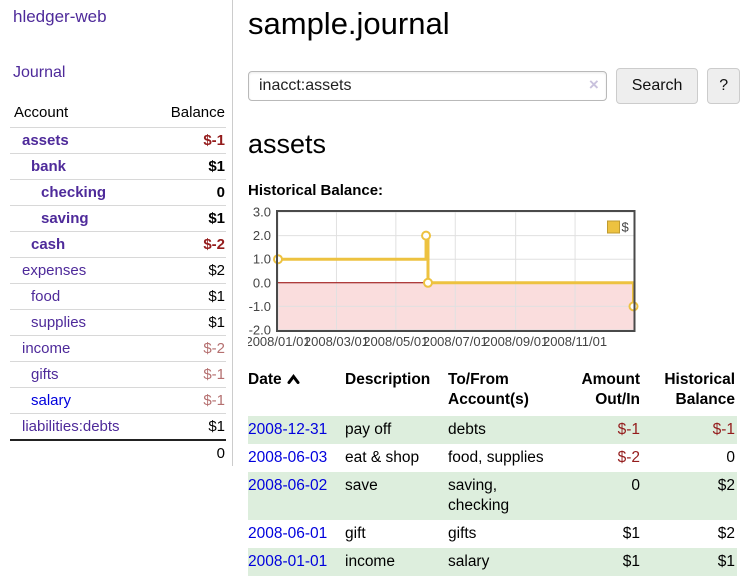 The height and width of the screenshot is (582, 742). I want to click on sort-ascending-icon, so click(293, 380).